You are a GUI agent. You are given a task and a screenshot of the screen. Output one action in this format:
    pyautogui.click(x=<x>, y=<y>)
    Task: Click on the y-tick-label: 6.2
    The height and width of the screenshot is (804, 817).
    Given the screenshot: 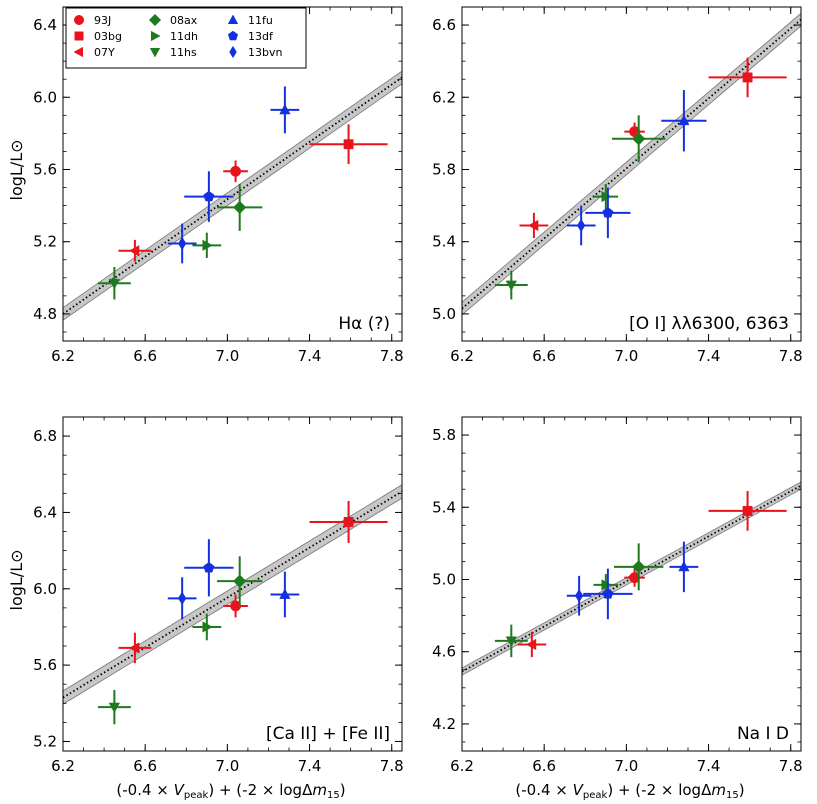 What is the action you would take?
    pyautogui.click(x=444, y=97)
    